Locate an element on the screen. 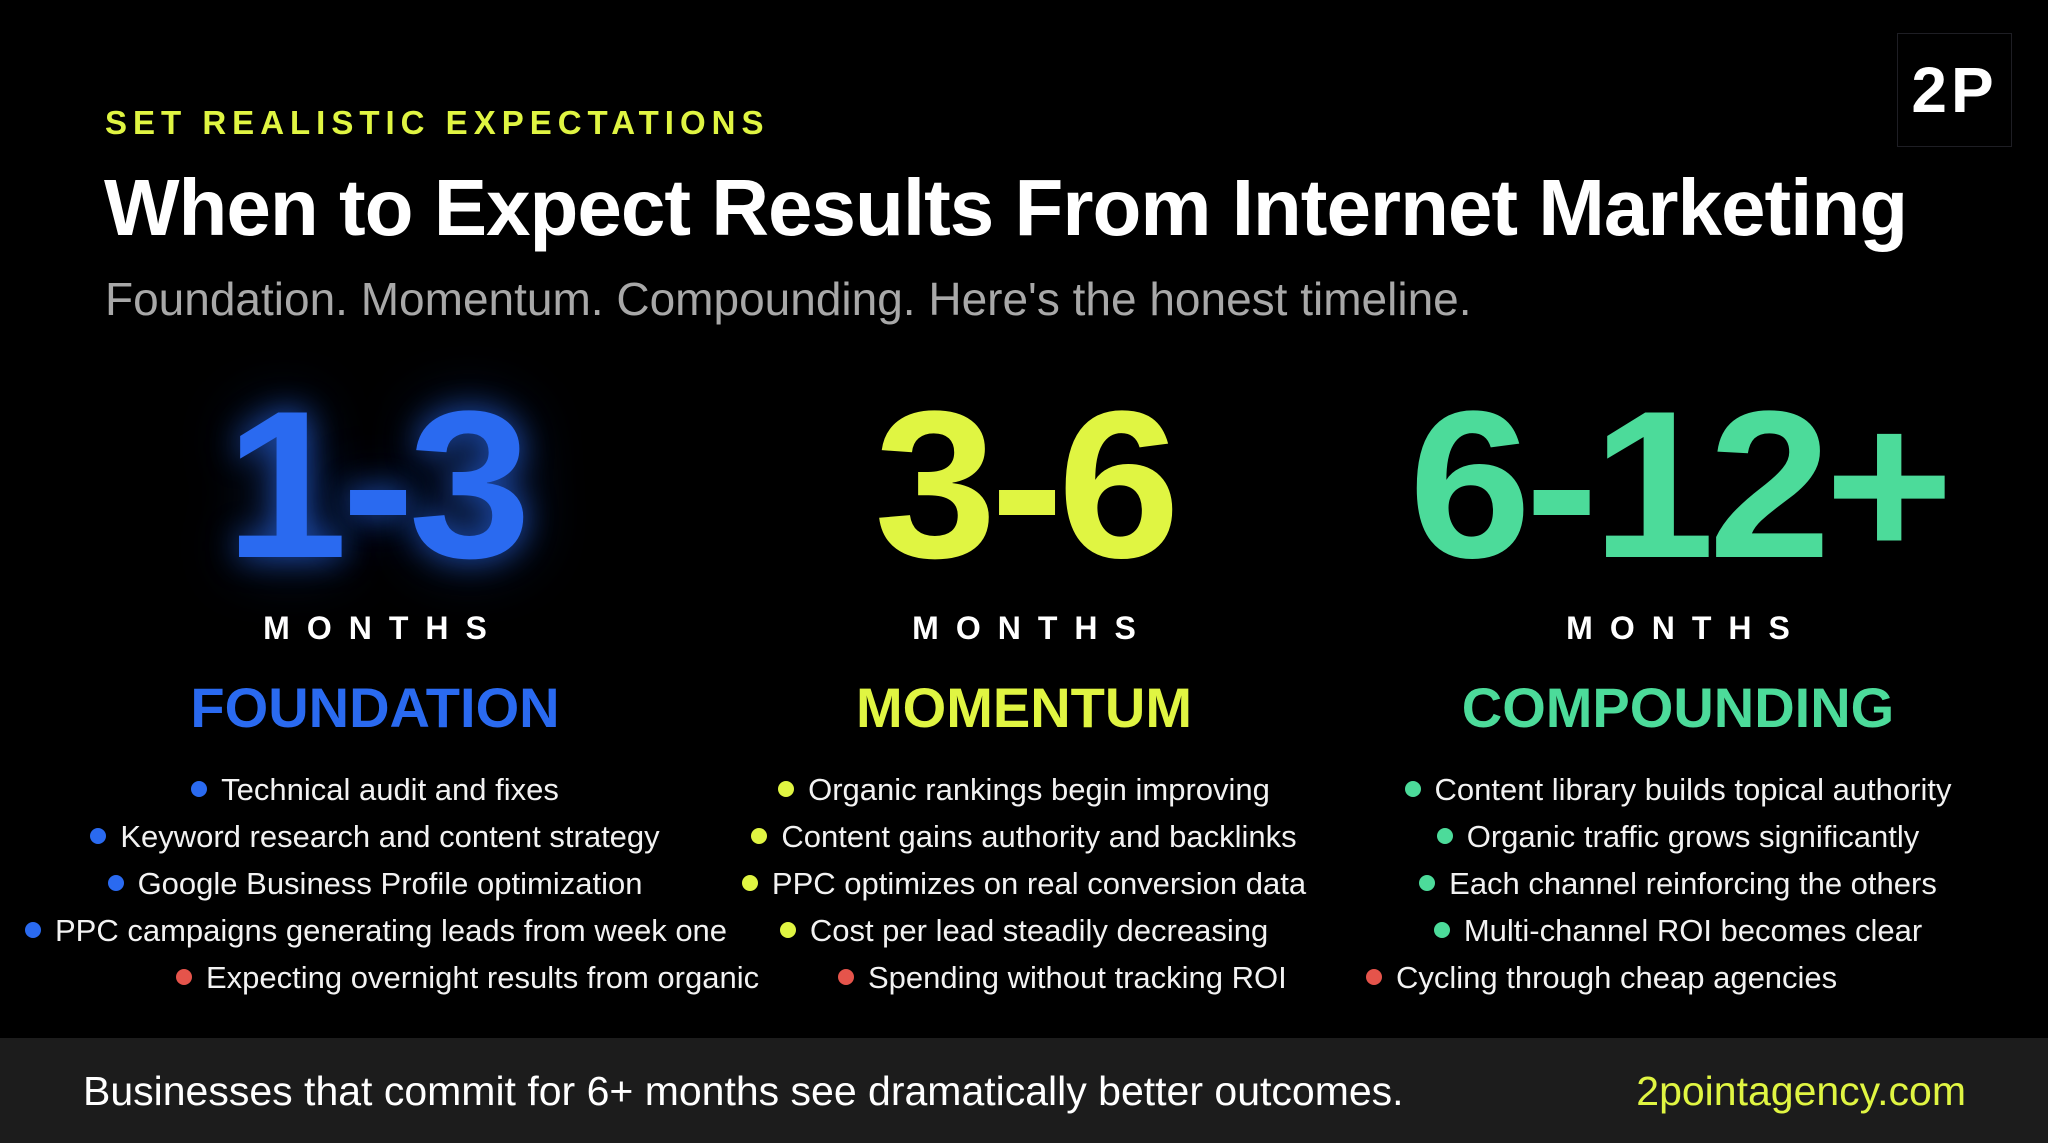 Image resolution: width=2048 pixels, height=1143 pixels. list-item: Keyword research and content strategy is located at coordinates (375, 836).